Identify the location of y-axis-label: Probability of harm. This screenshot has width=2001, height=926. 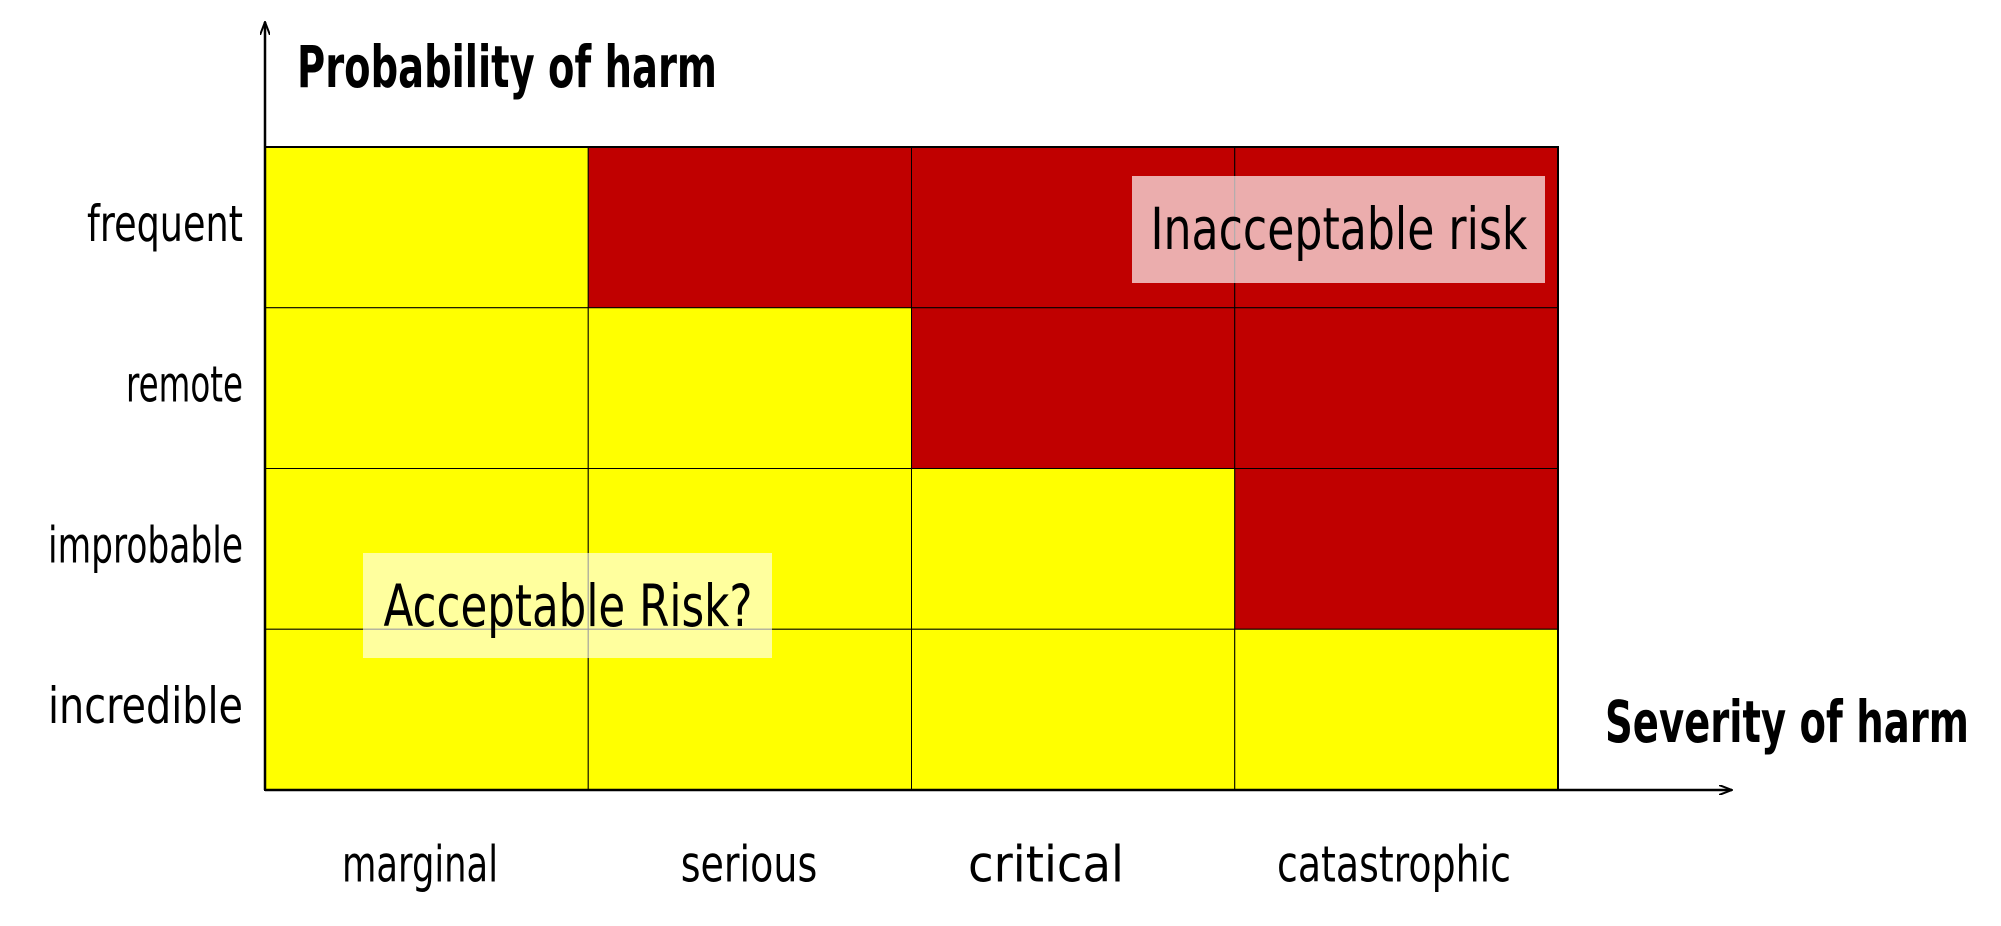
(507, 67).